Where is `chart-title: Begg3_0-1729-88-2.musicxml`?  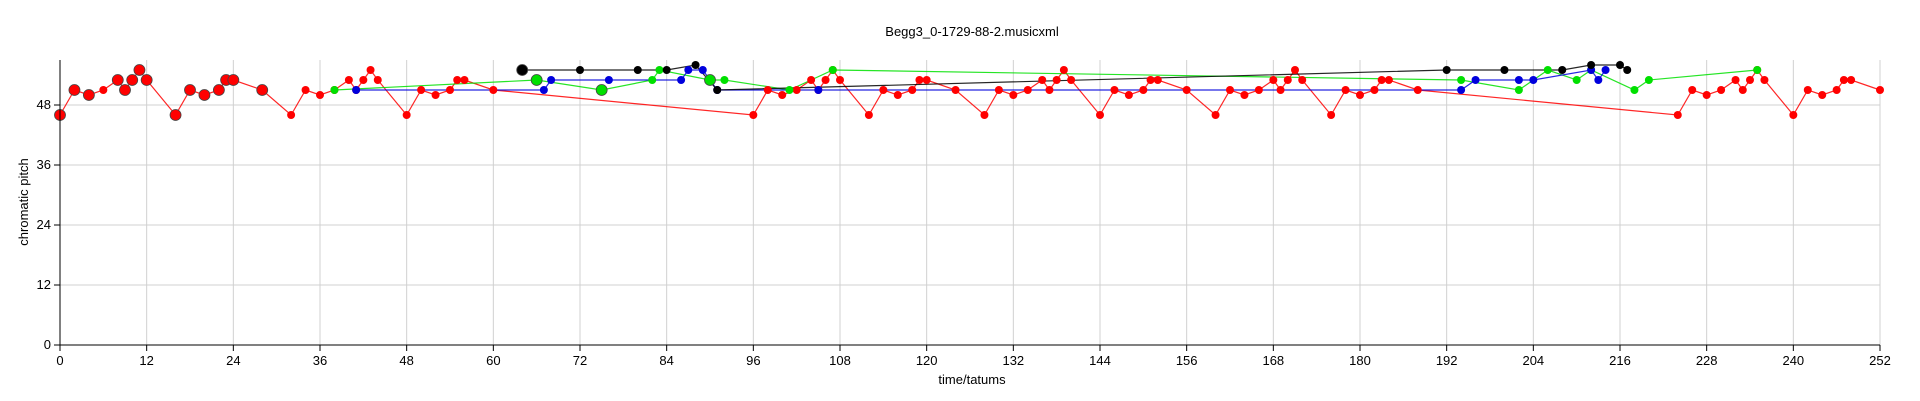 chart-title: Begg3_0-1729-88-2.musicxml is located at coordinates (972, 31).